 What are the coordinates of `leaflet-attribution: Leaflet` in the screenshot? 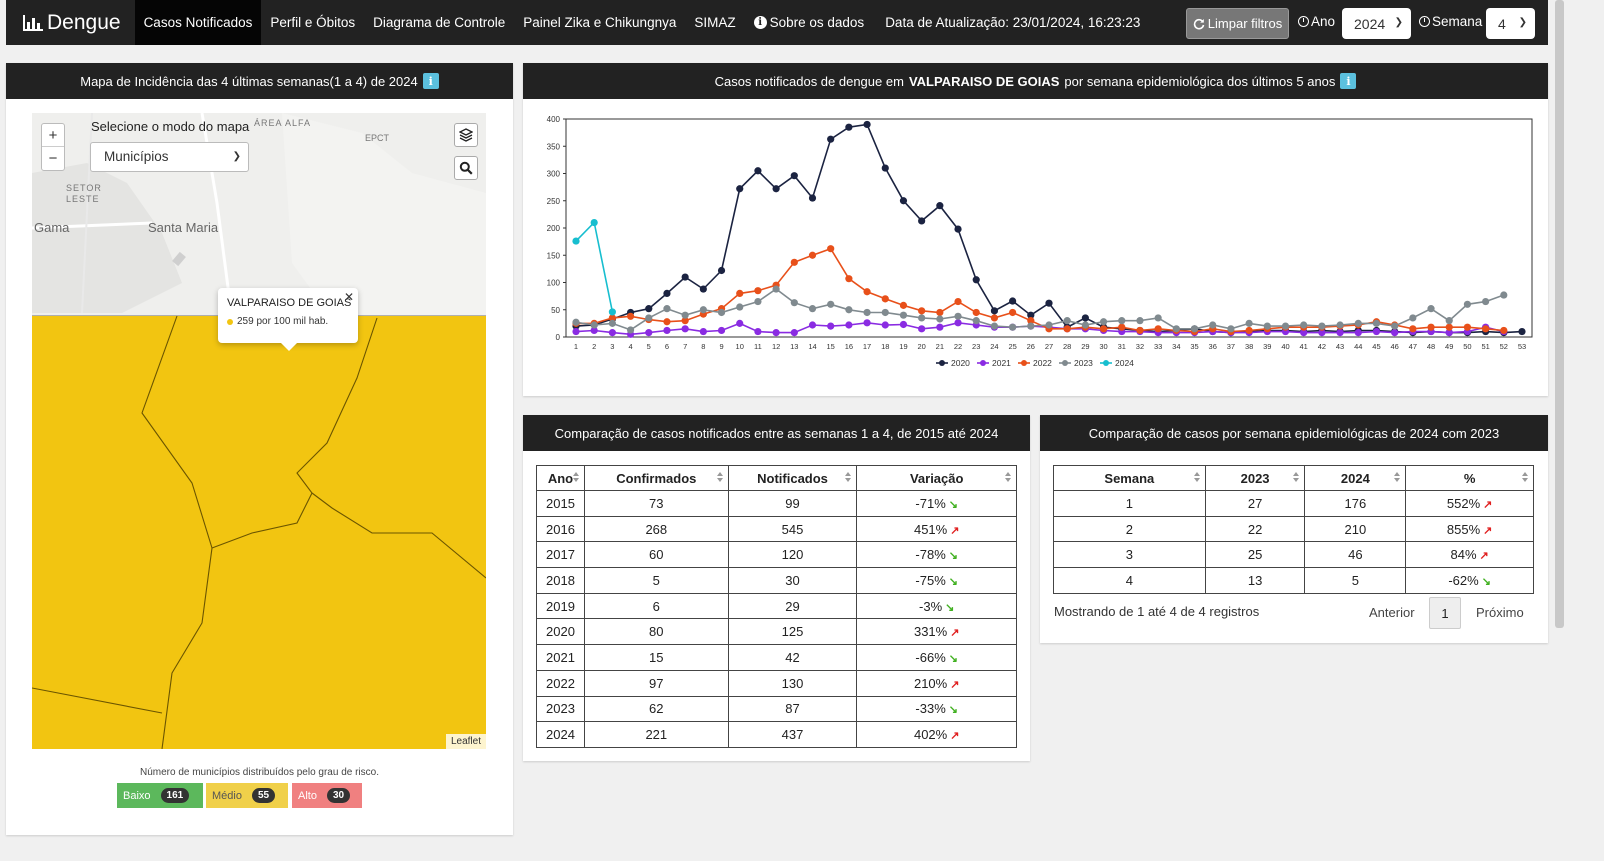 It's located at (465, 741).